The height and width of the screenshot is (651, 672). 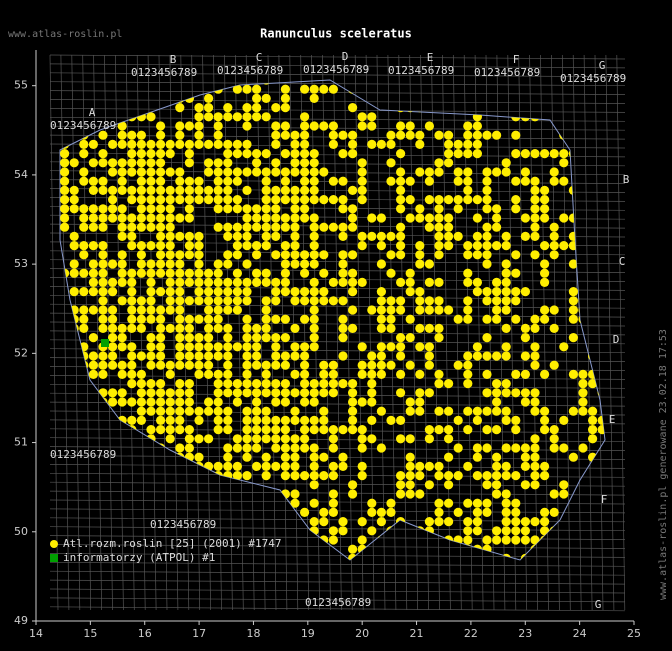 What do you see at coordinates (336, 34) in the screenshot?
I see `map-title: Ranunculus sceleratus` at bounding box center [336, 34].